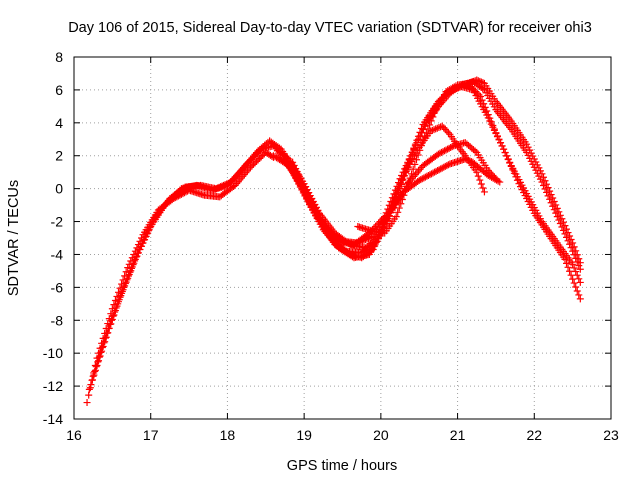 The width and height of the screenshot is (640, 480). What do you see at coordinates (458, 435) in the screenshot?
I see `x-tick-label: 21` at bounding box center [458, 435].